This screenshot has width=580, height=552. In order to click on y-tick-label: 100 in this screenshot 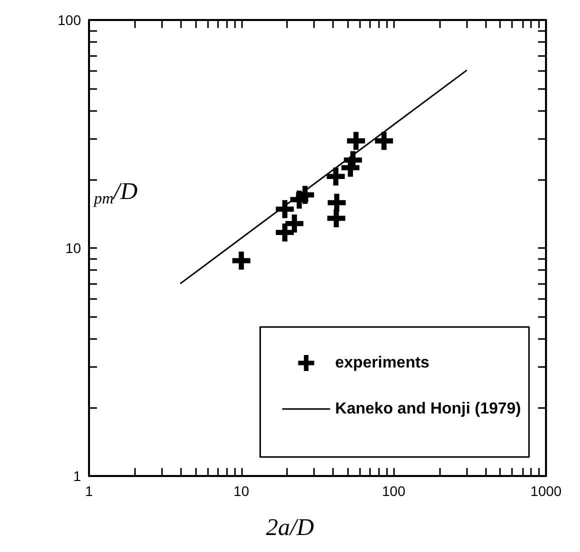, I will do `click(70, 20)`.